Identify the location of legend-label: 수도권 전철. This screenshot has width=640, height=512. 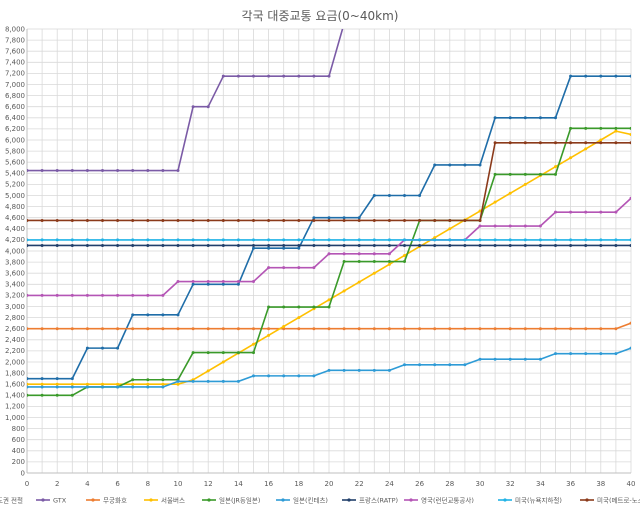
(11, 499).